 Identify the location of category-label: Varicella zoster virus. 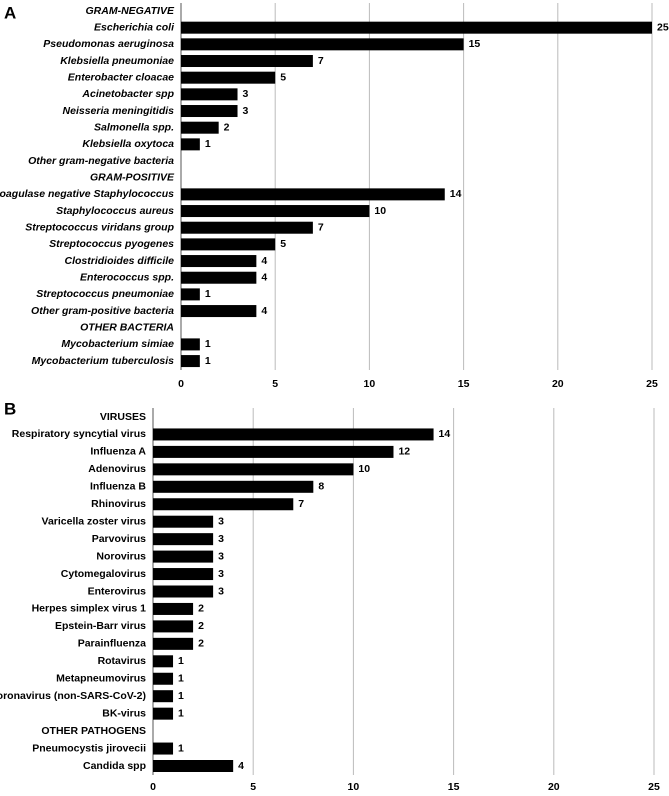
(94, 521).